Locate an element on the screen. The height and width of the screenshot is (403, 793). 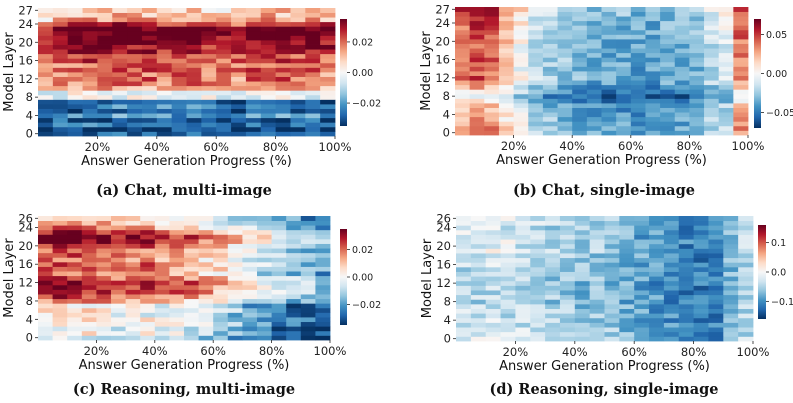
colorbar is located at coordinates (343, 277).